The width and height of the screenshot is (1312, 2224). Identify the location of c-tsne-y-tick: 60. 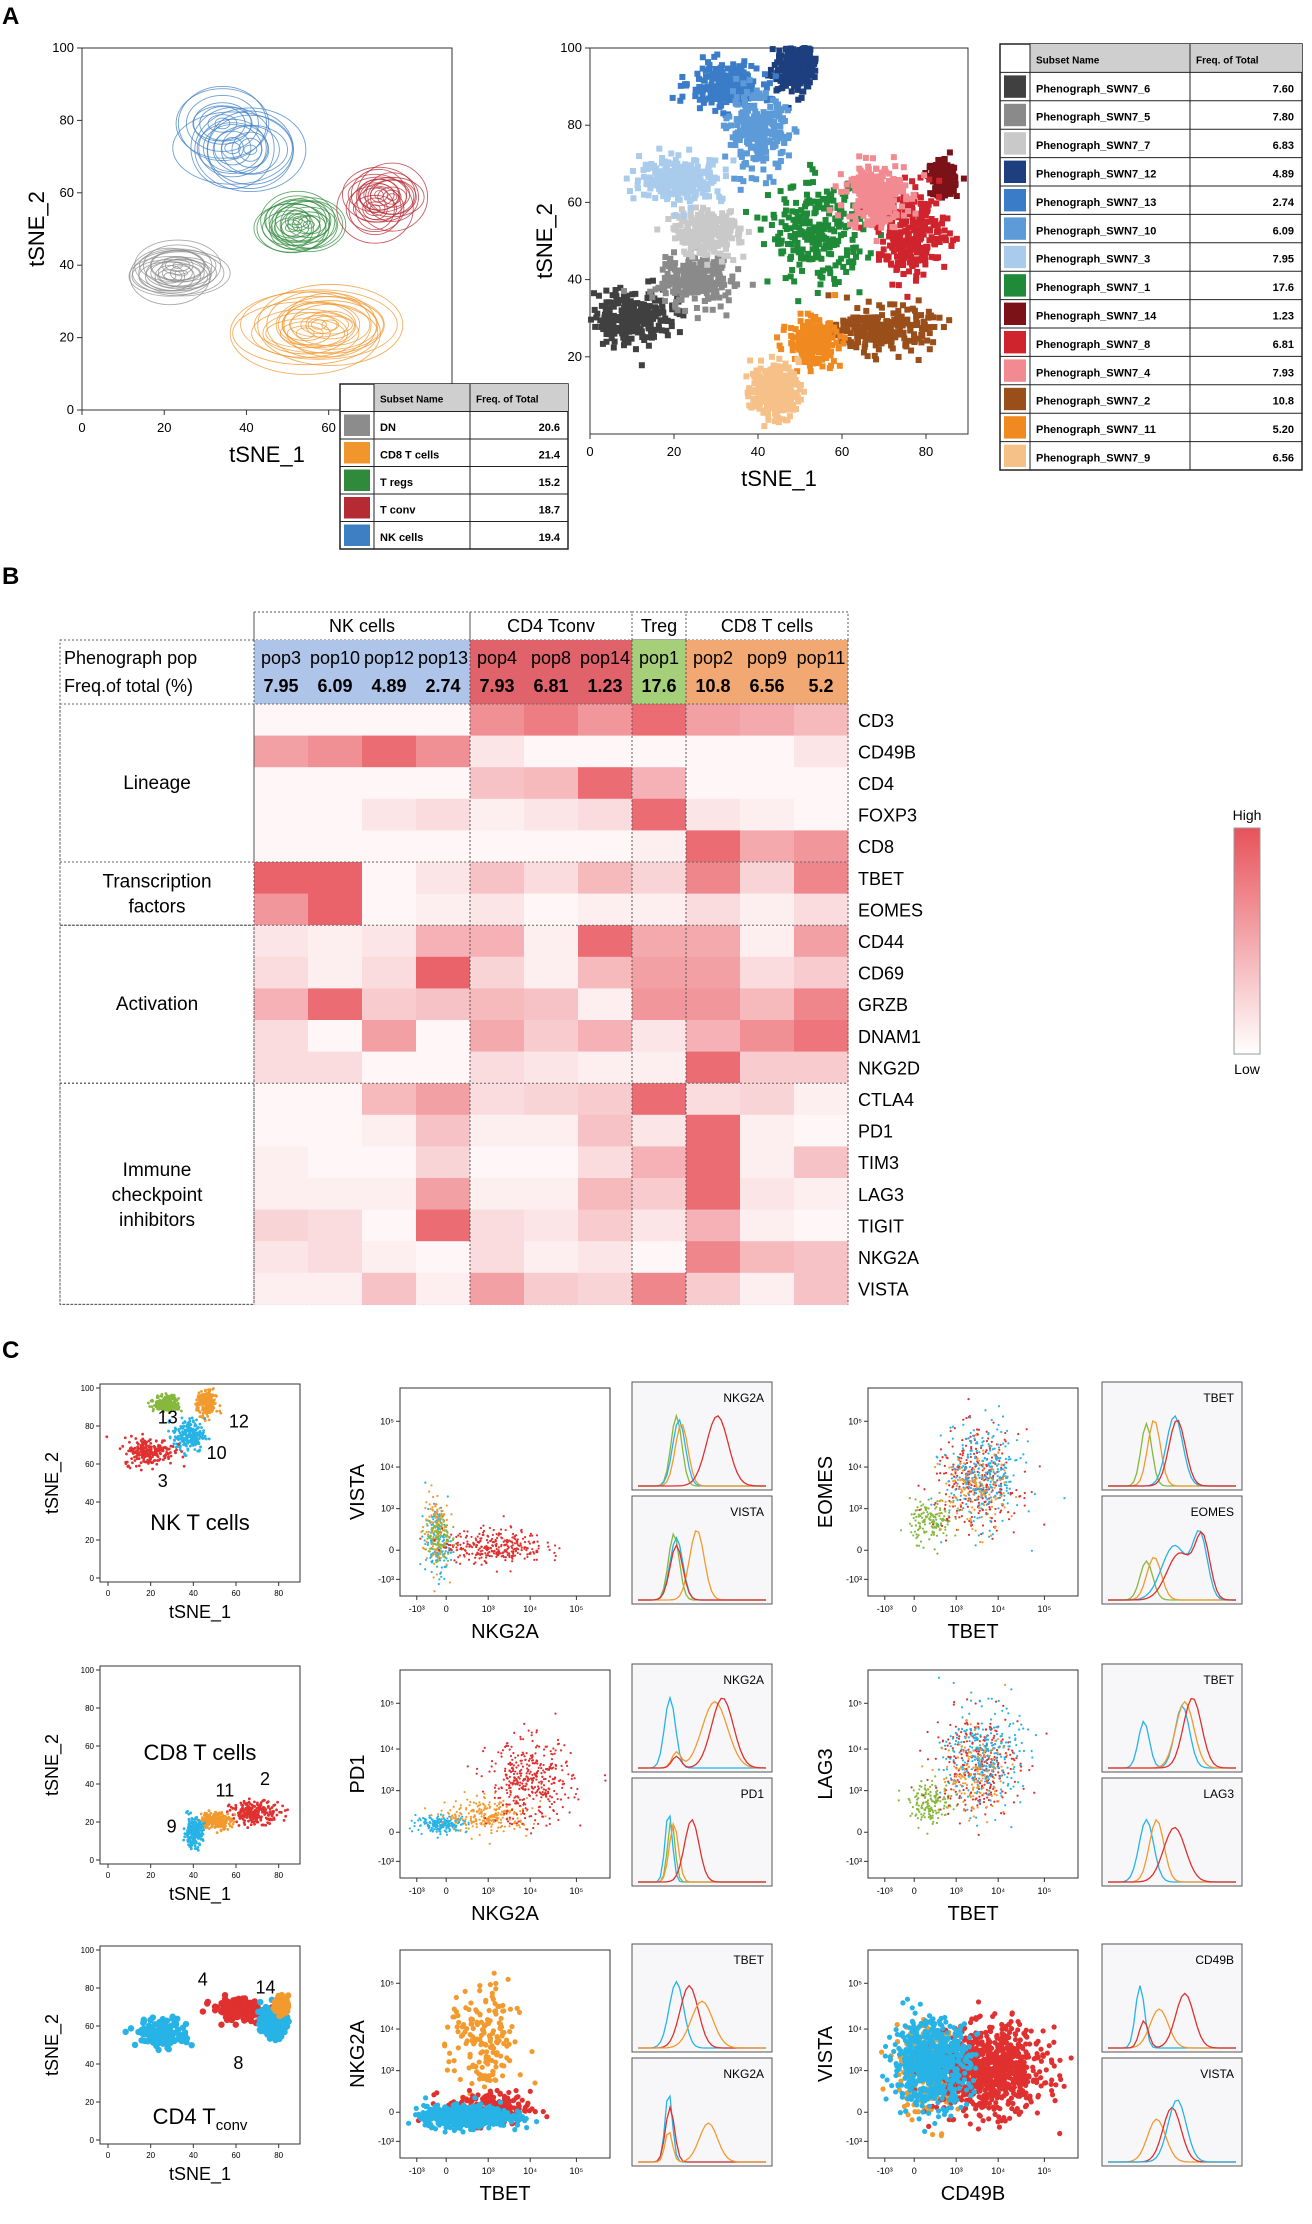
(89, 1464).